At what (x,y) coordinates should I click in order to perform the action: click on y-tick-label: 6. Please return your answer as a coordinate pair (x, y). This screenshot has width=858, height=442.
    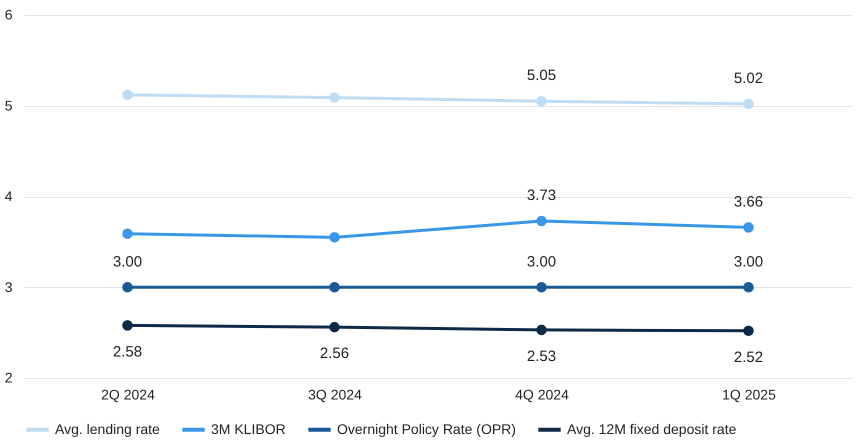
    Looking at the image, I should click on (8, 14).